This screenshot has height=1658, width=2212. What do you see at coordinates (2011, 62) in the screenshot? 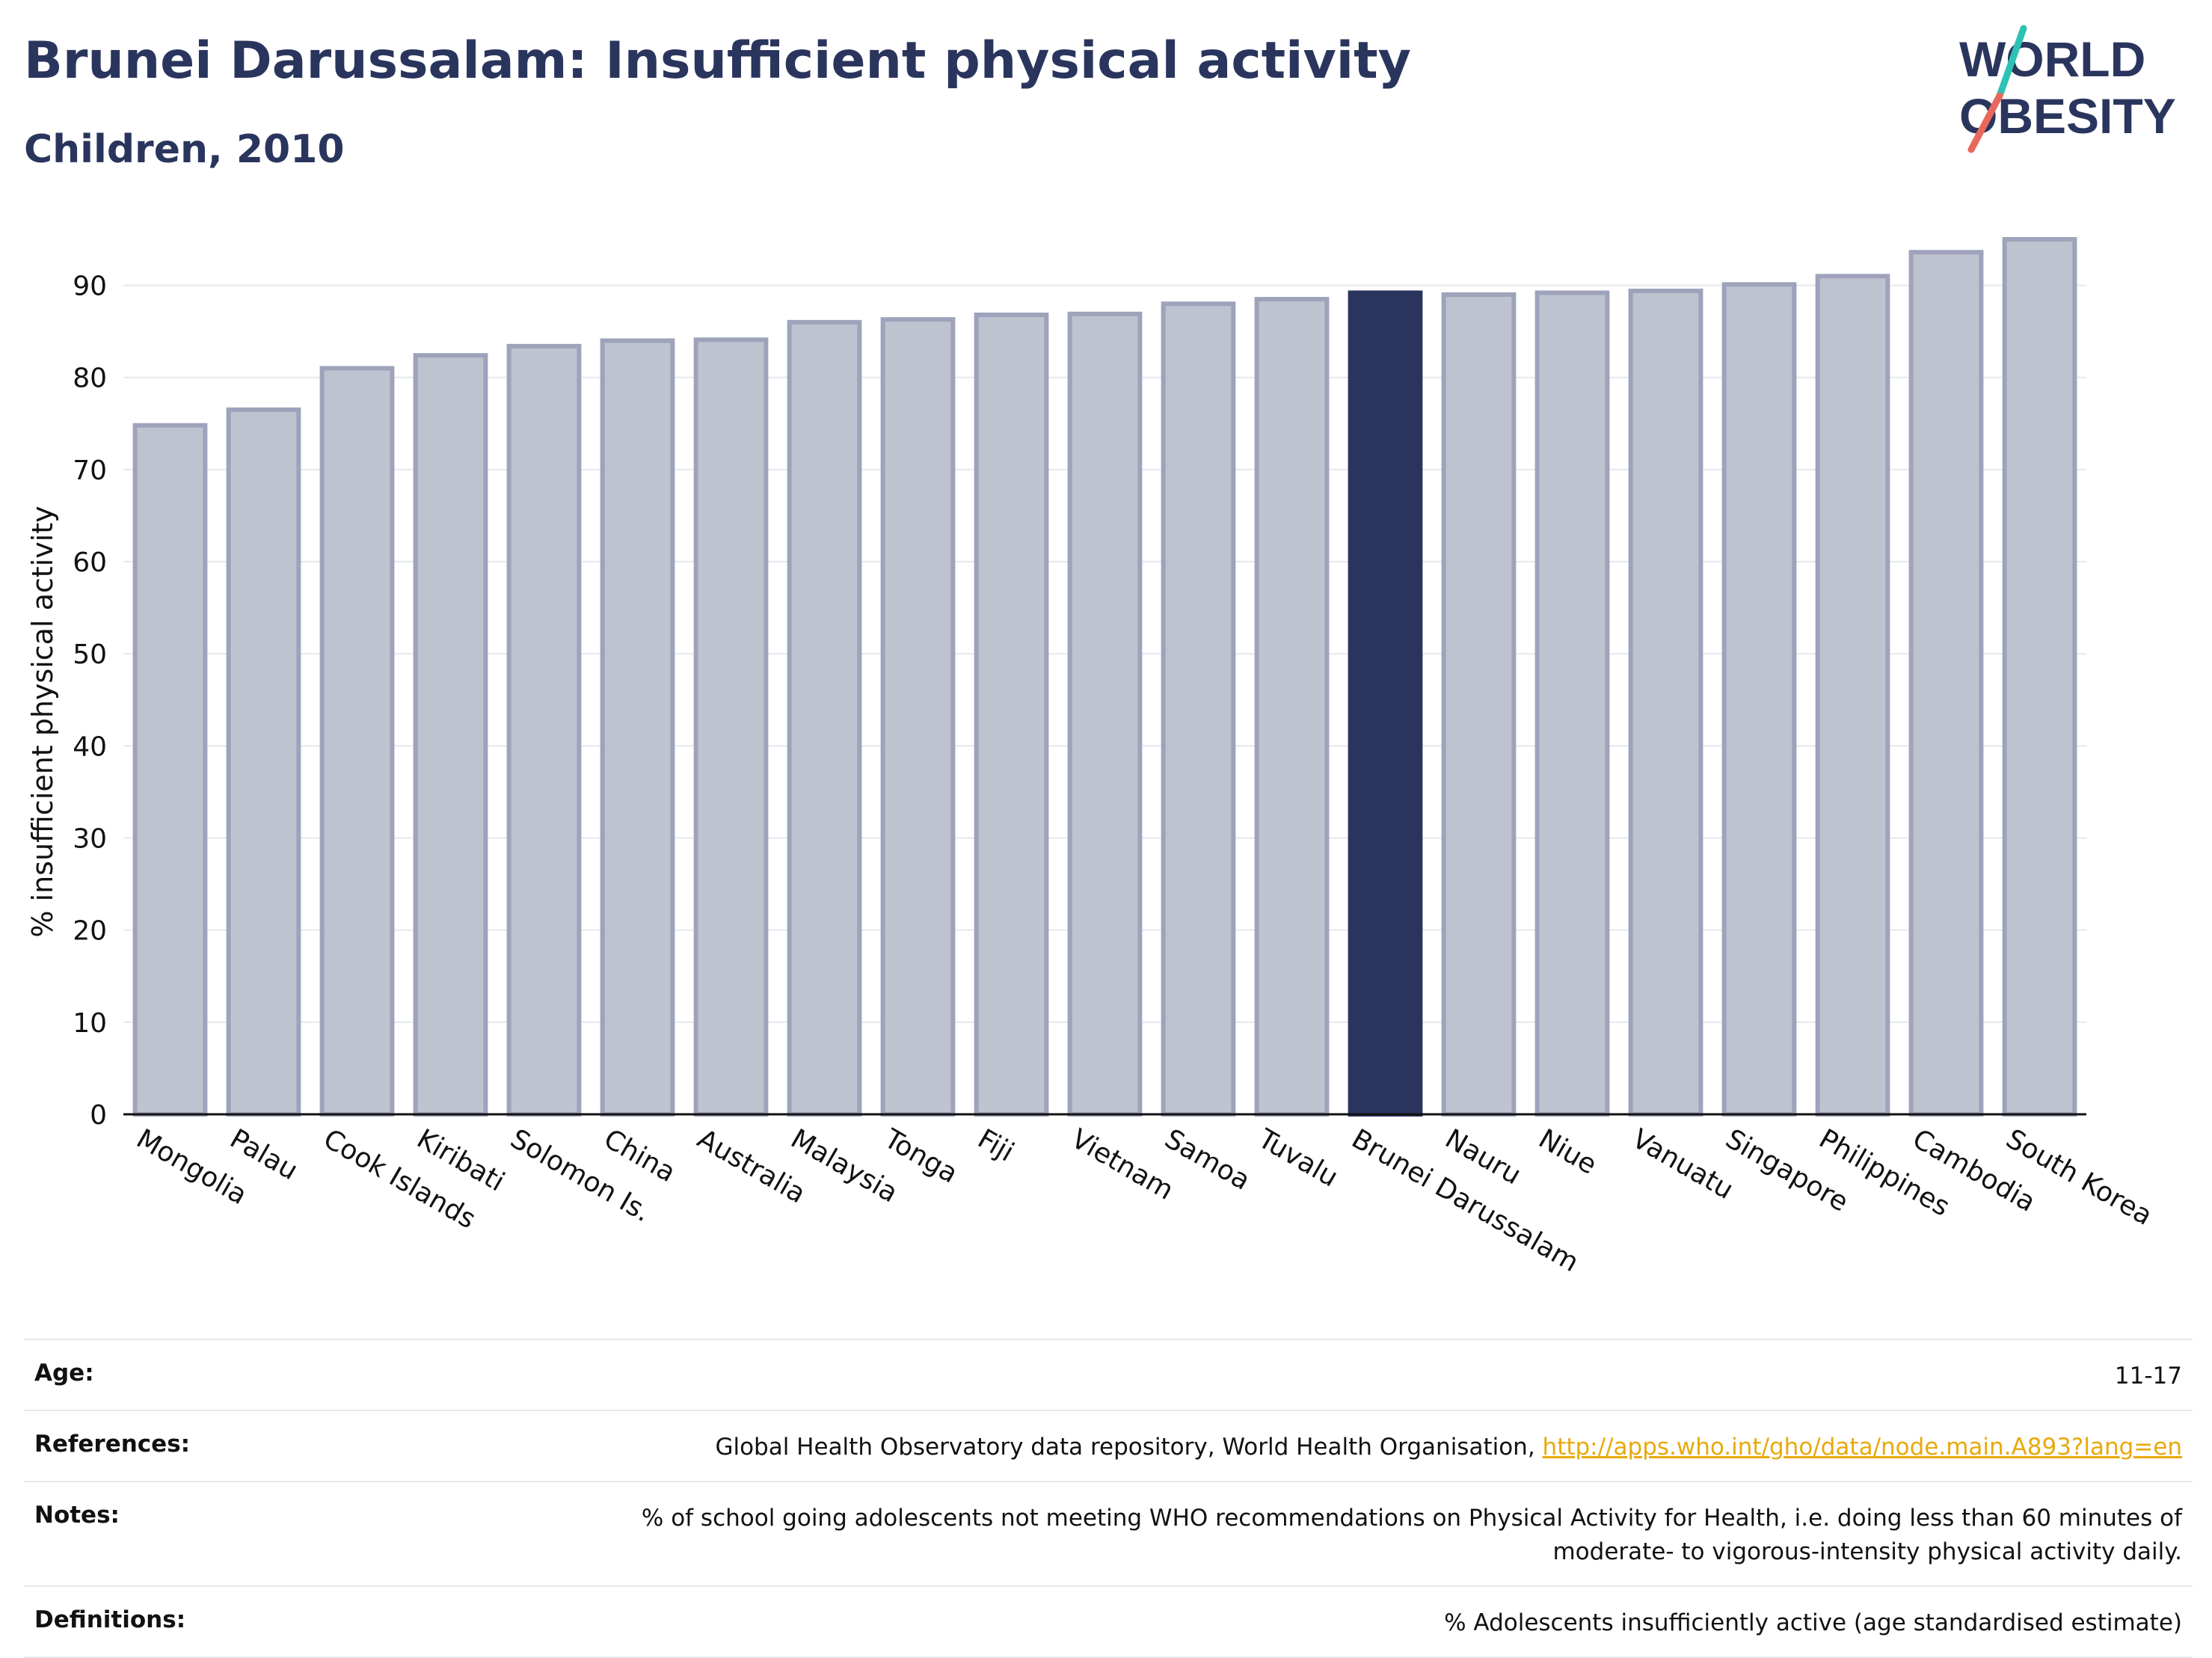
I see `logo-slash-teal` at bounding box center [2011, 62].